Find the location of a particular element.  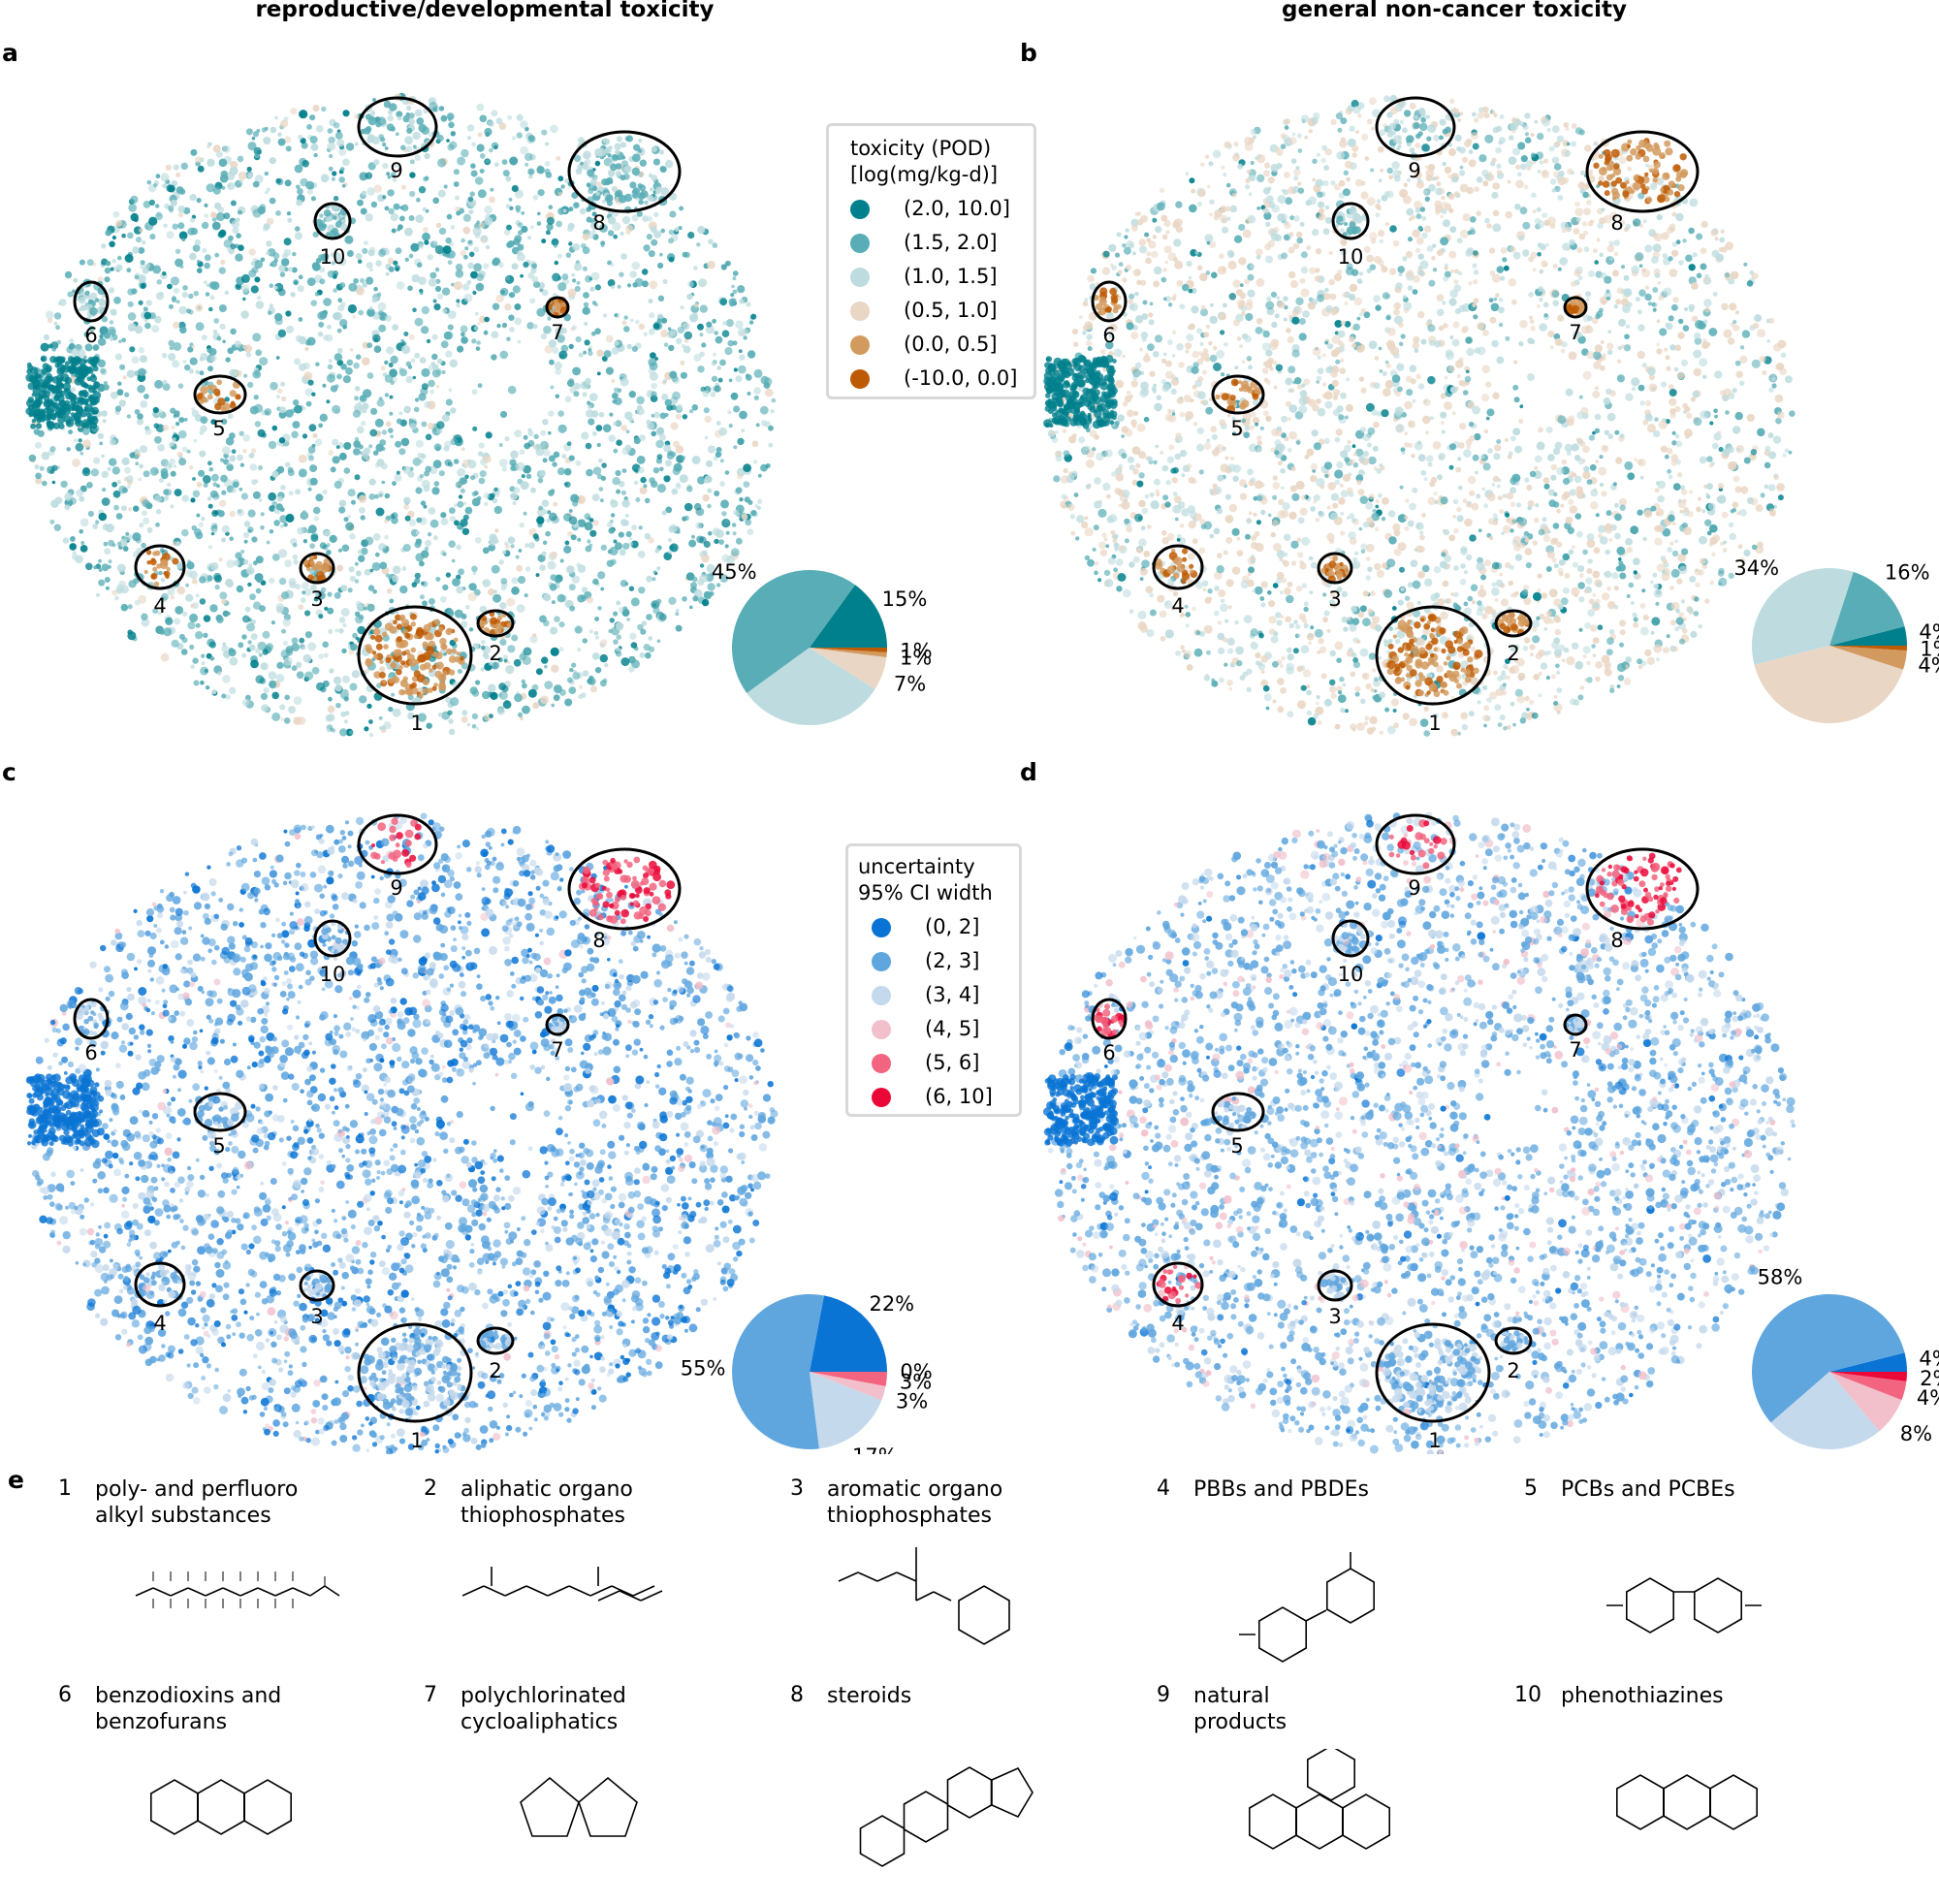

class-name: PBBs and PBDEs is located at coordinates (1281, 1489).